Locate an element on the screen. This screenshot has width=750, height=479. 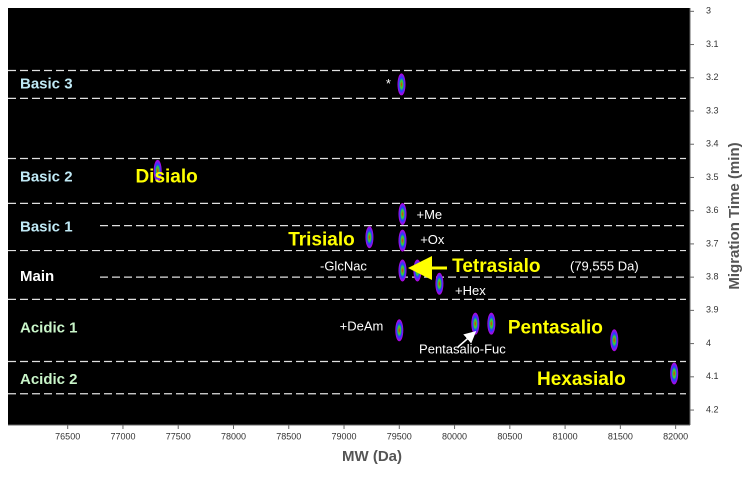
y-tick-label: 3.3 is located at coordinates (712, 110).